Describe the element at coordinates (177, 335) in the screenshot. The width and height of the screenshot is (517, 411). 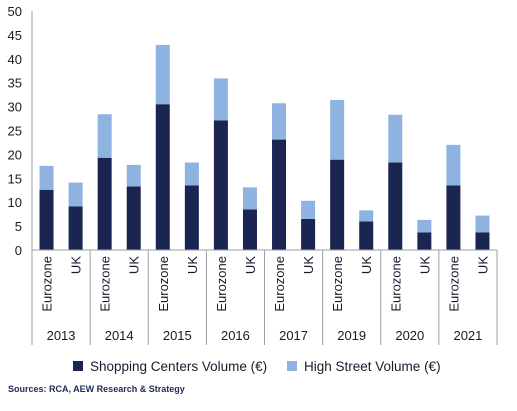
I see `group-label: 2015` at that location.